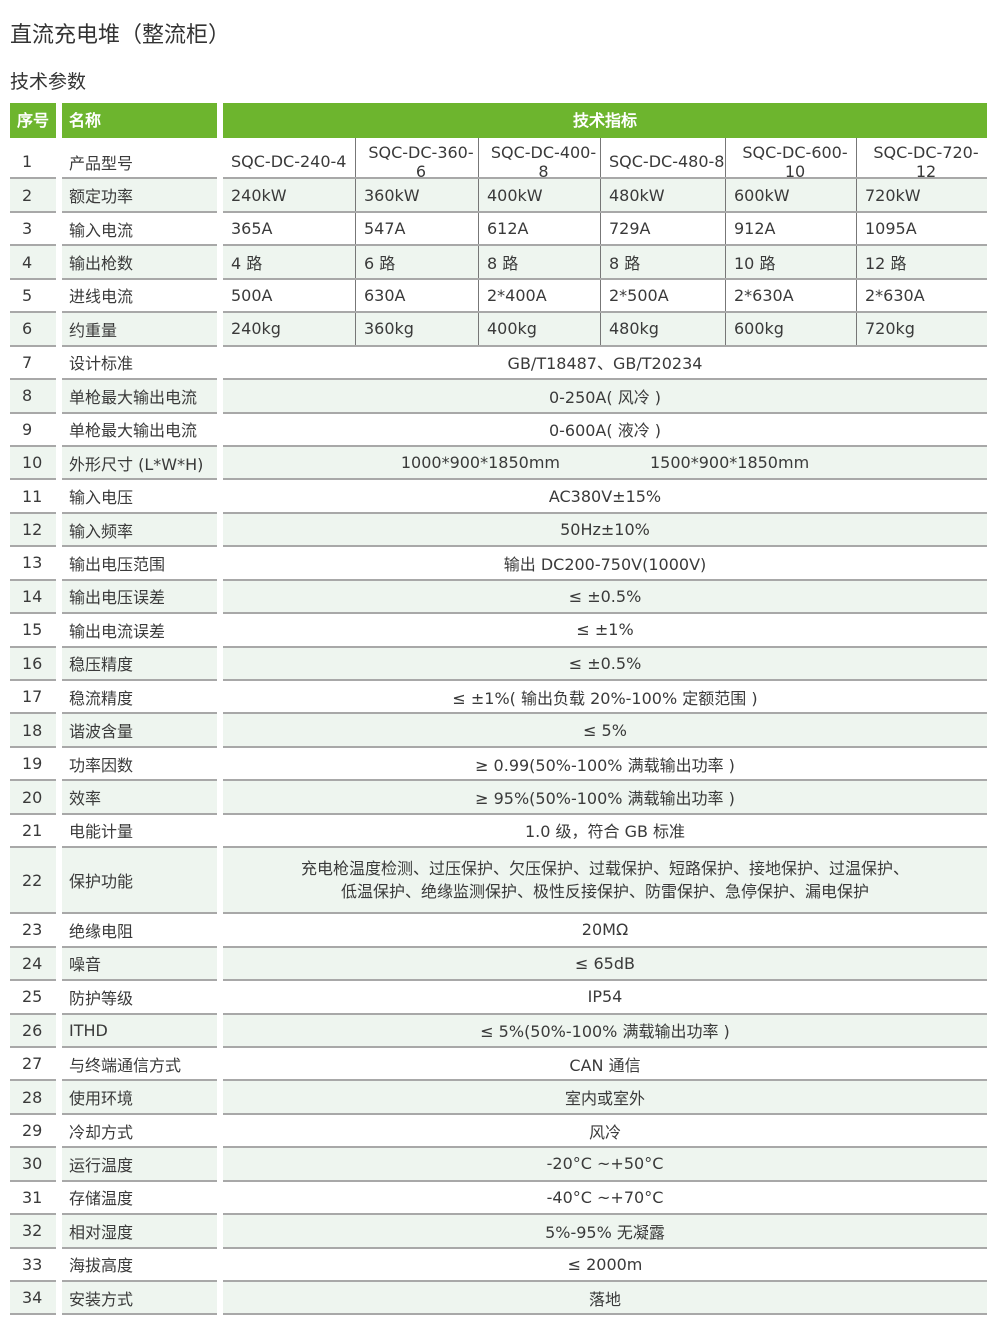 The width and height of the screenshot is (1000, 1329). I want to click on row-number: 2, so click(33, 196).